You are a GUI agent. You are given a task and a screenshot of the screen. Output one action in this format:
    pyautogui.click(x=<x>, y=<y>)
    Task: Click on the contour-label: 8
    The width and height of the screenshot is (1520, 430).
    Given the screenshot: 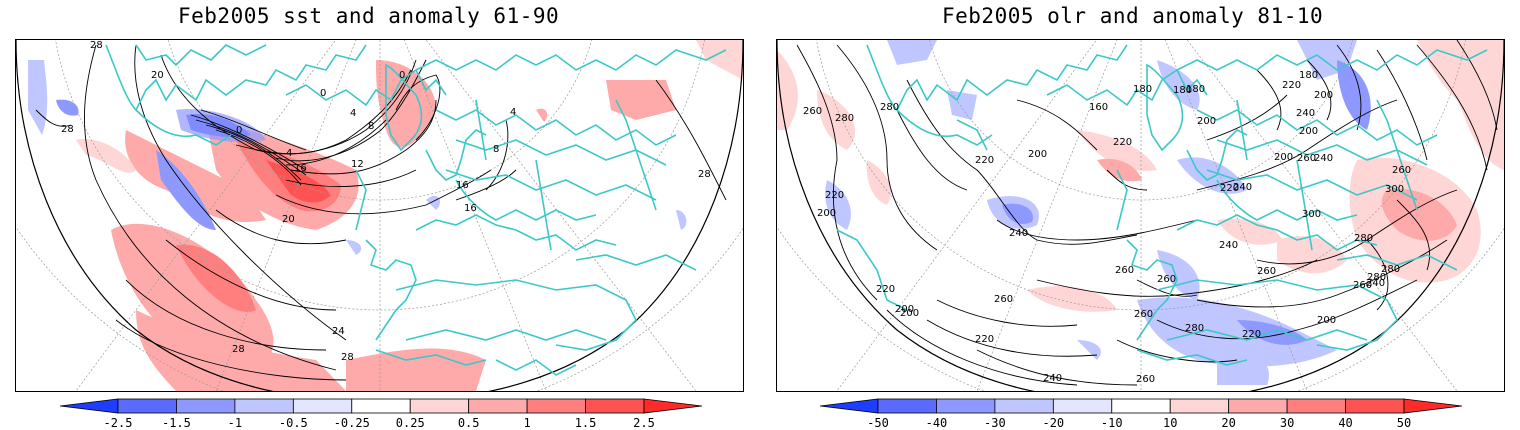 What is the action you would take?
    pyautogui.click(x=371, y=126)
    